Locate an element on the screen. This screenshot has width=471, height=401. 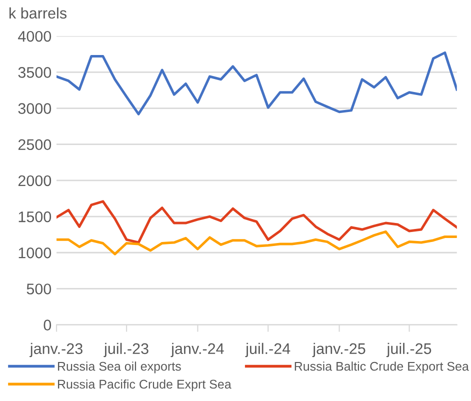
y-tick-label: 1000 is located at coordinates (35, 253).